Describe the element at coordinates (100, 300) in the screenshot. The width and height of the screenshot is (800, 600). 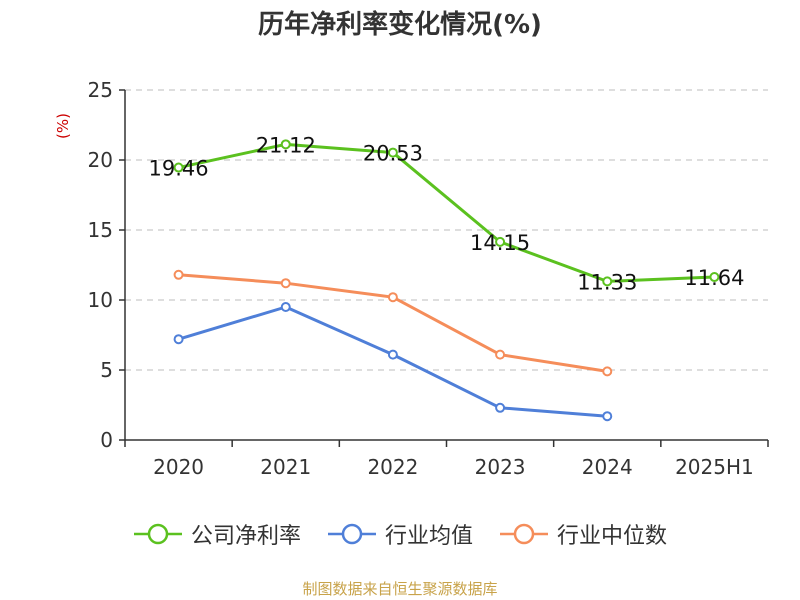
I see `y-tick-label: 10` at that location.